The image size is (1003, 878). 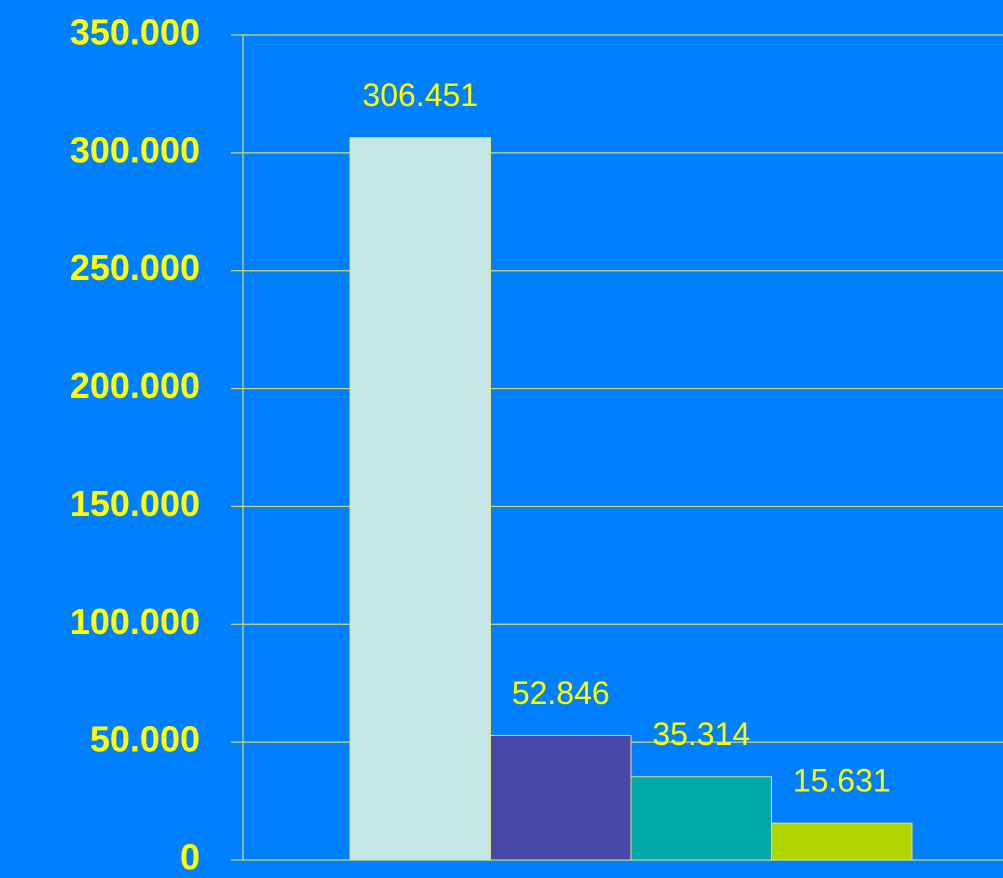 What do you see at coordinates (135, 267) in the screenshot?
I see `y-tick-label: 250.000` at bounding box center [135, 267].